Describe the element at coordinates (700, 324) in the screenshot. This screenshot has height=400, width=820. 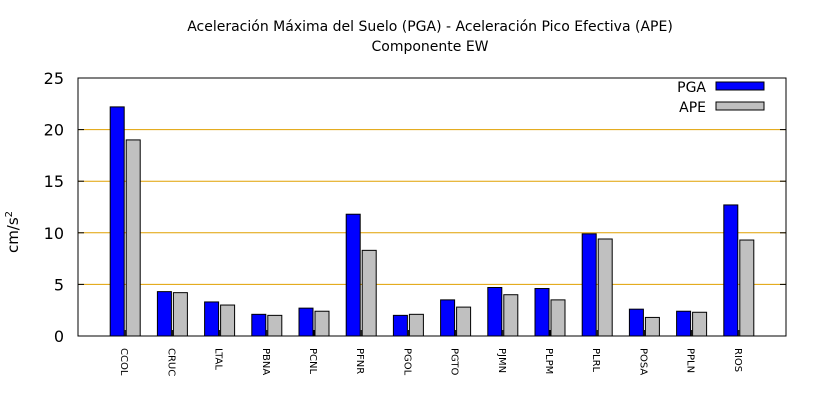
I see `bar-ape-ppln` at that location.